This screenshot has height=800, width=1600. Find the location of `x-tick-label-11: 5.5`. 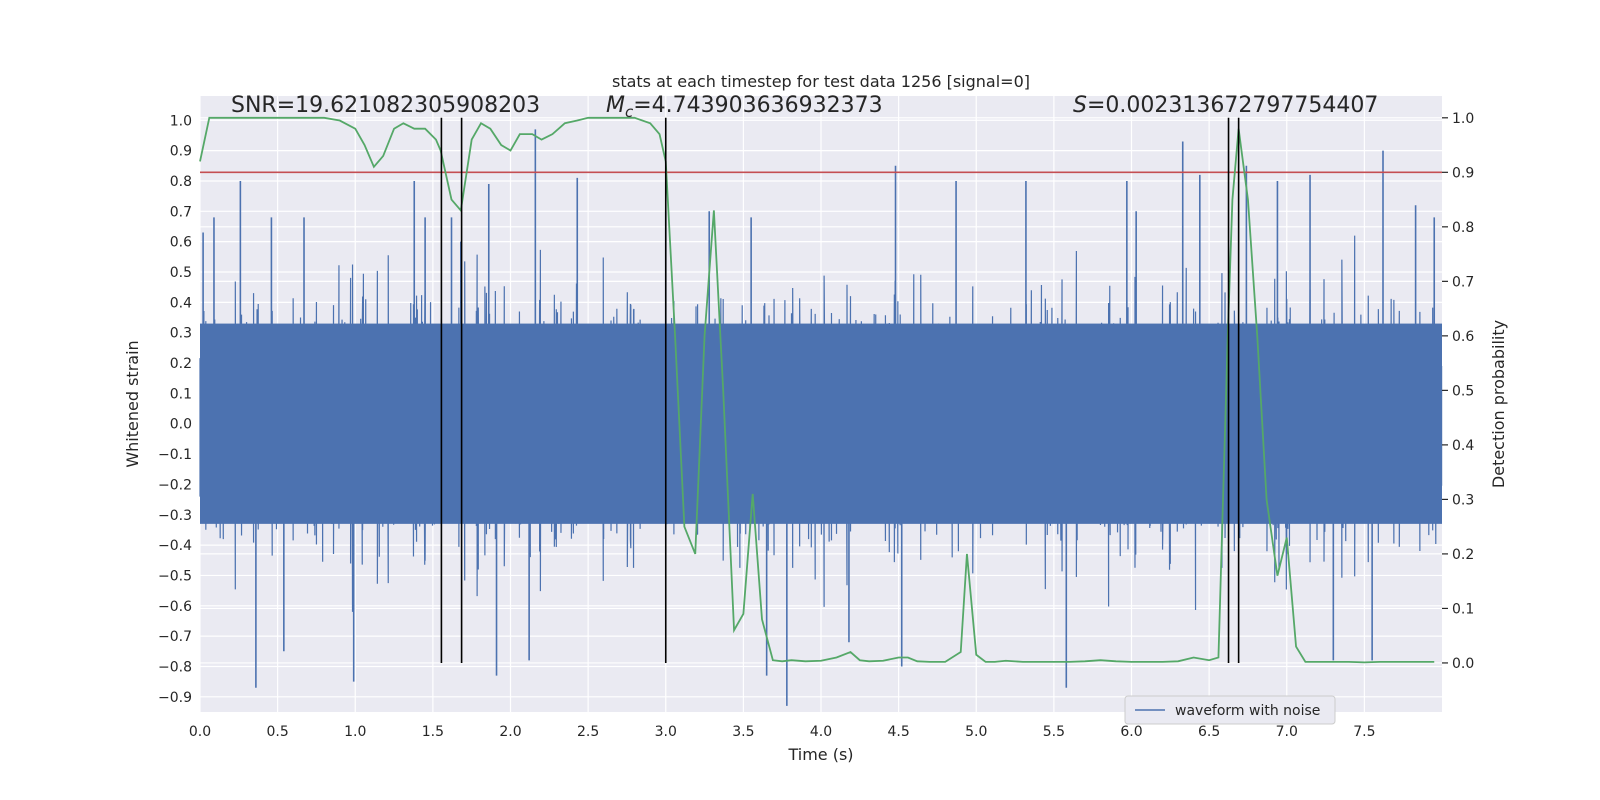

x-tick-label-11: 5.5 is located at coordinates (1054, 732).